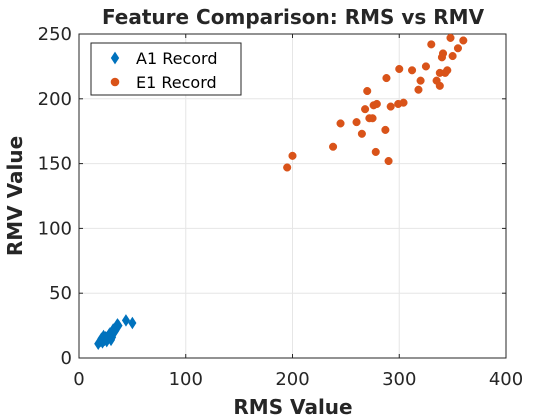 The image size is (560, 420). I want to click on x-axis-label: RMS Value, so click(292, 407).